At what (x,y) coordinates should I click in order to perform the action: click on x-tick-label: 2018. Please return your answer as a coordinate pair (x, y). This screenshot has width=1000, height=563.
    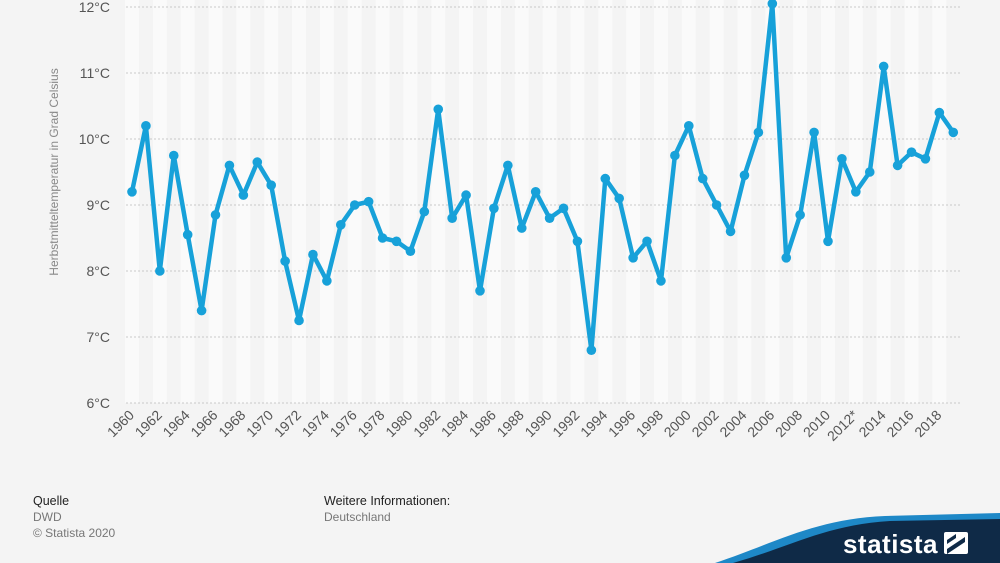
    Looking at the image, I should click on (927, 423).